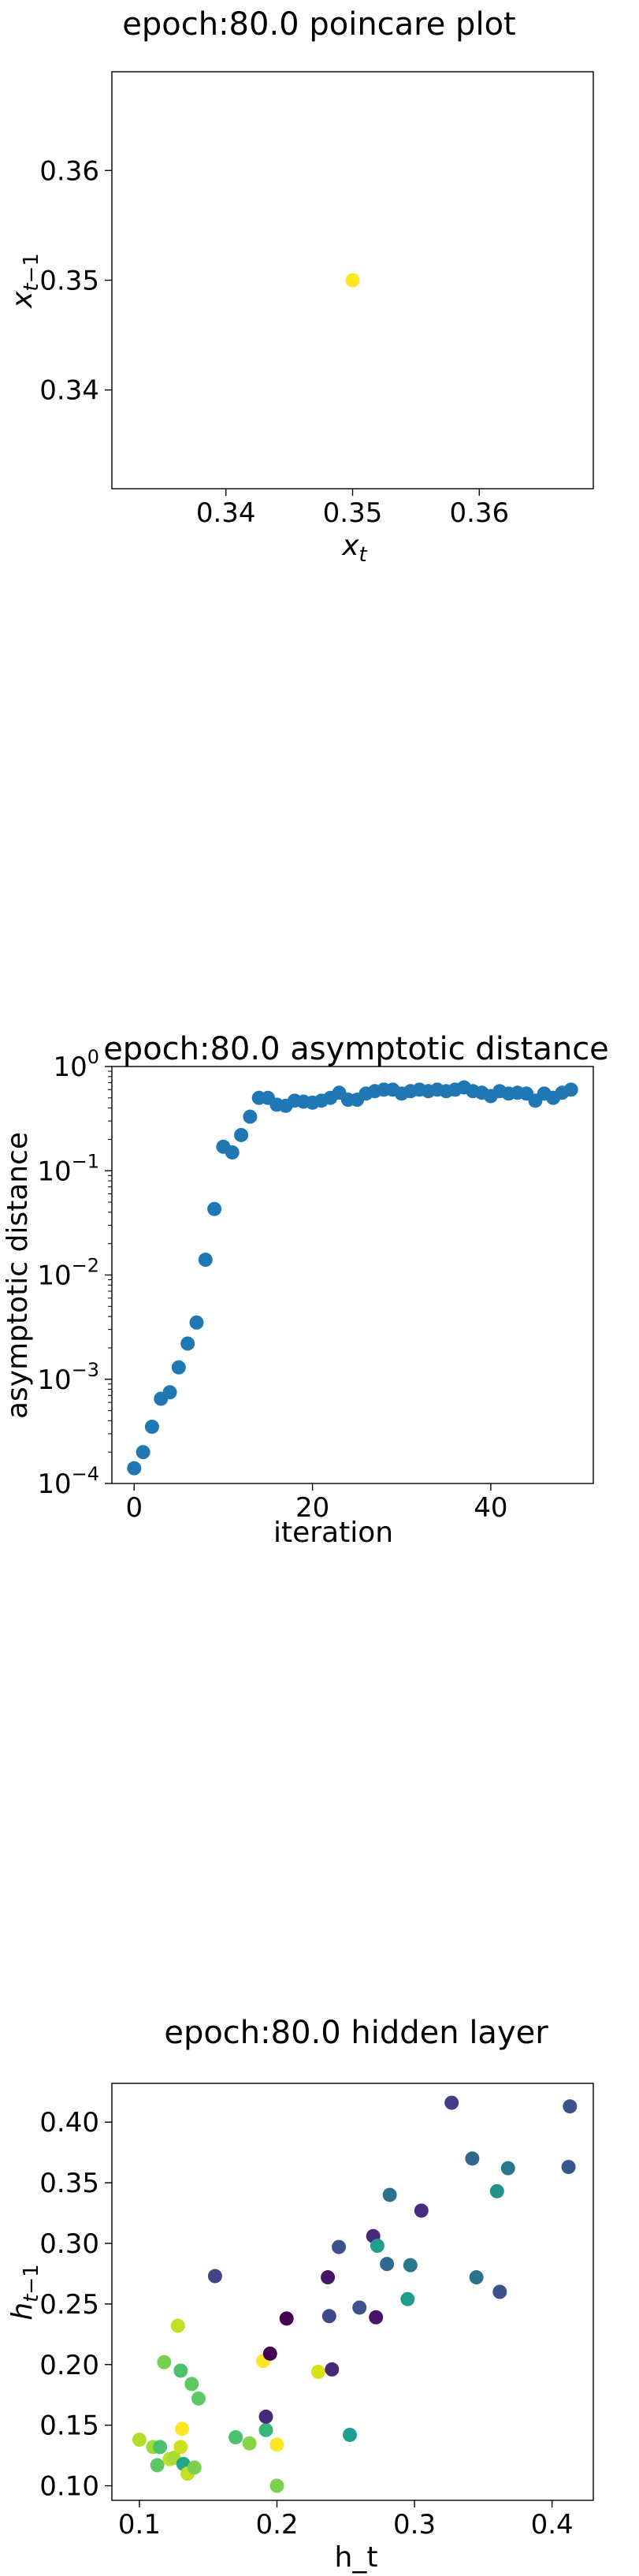  I want to click on x-tick-label: 0.3, so click(415, 2525).